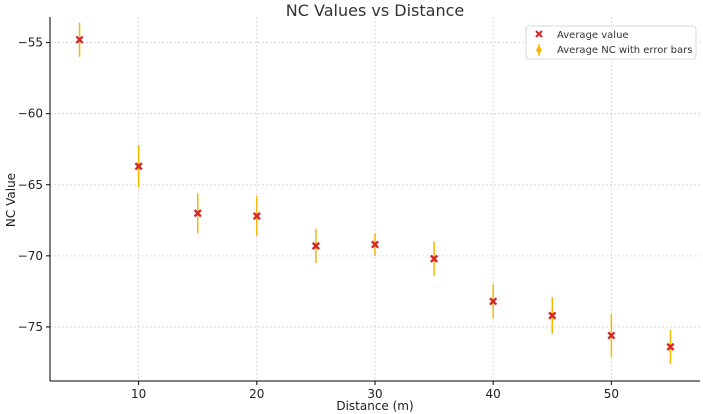  I want to click on legend-marker-average, so click(539, 34).